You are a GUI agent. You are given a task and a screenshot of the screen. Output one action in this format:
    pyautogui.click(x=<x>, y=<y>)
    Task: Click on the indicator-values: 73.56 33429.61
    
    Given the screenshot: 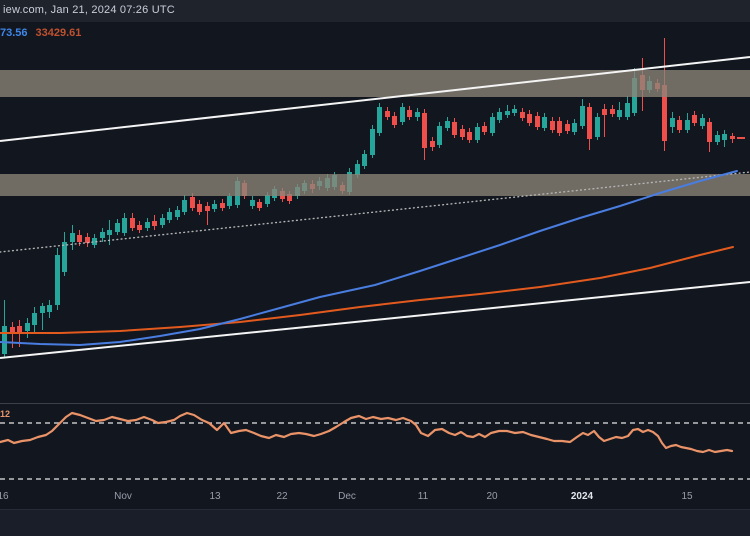 What is the action you would take?
    pyautogui.click(x=40, y=33)
    